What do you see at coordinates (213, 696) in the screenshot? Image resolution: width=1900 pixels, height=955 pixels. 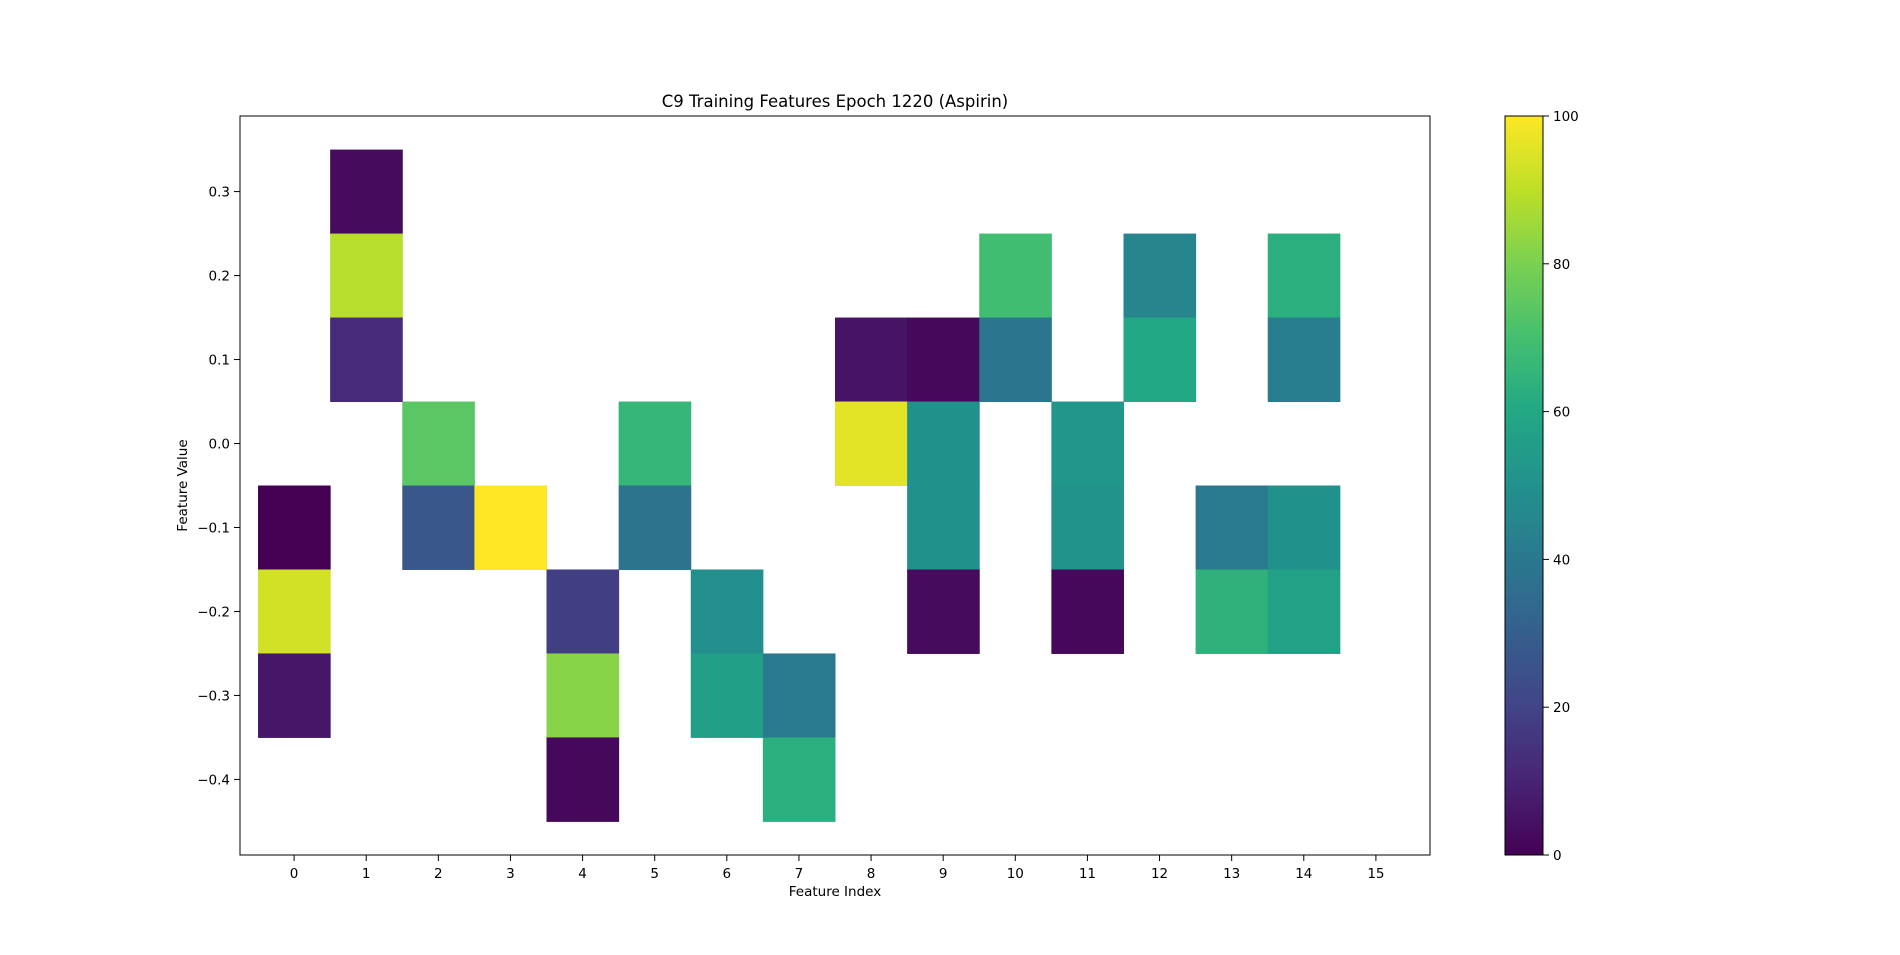 I see `y-tick-label: −0.3` at bounding box center [213, 696].